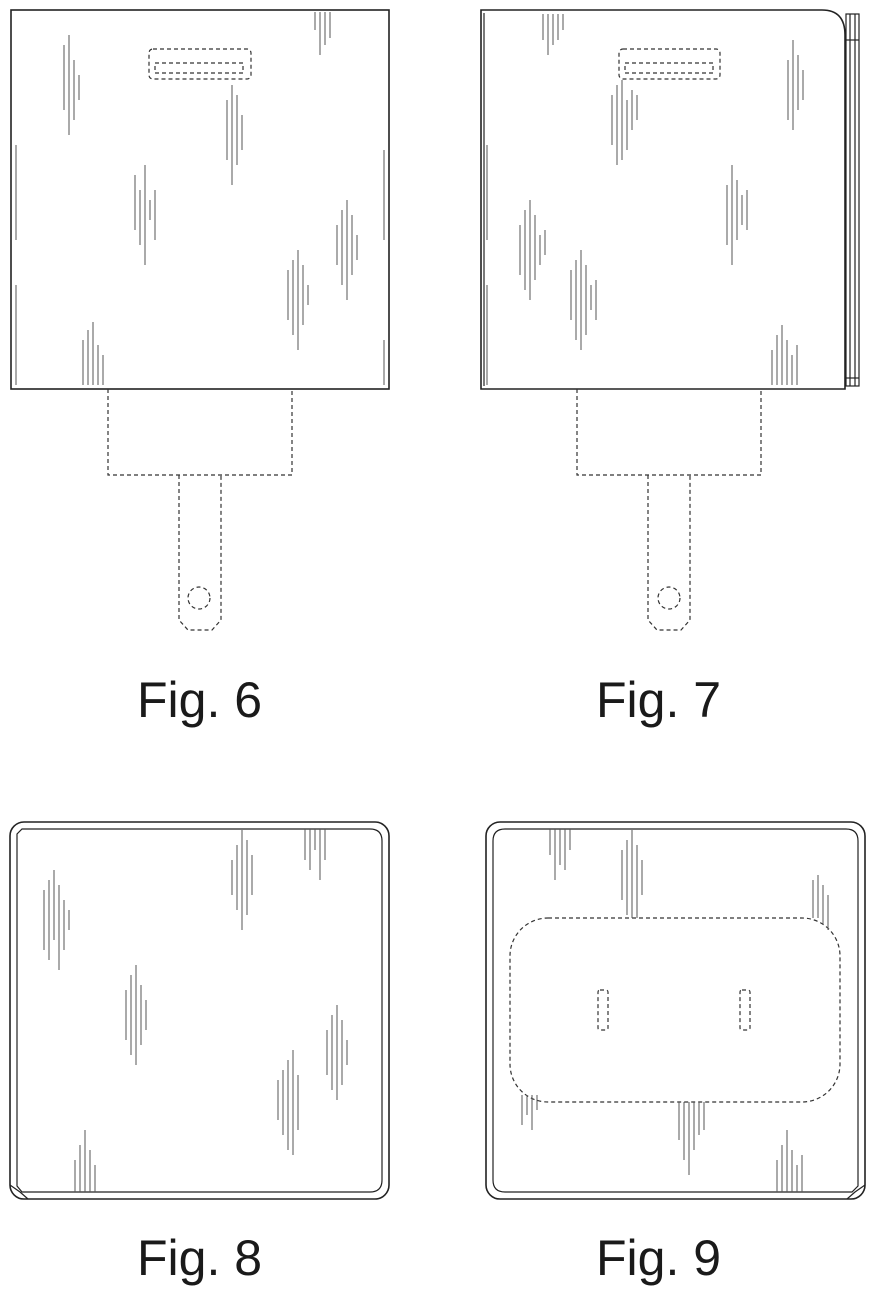  I want to click on fig6-body, so click(200, 199).